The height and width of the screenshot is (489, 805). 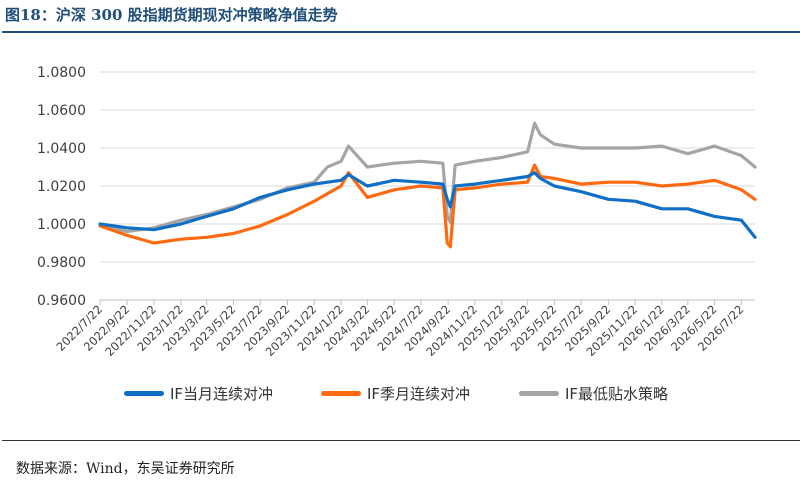 What do you see at coordinates (144, 393) in the screenshot?
I see `legend-swatch-blue` at bounding box center [144, 393].